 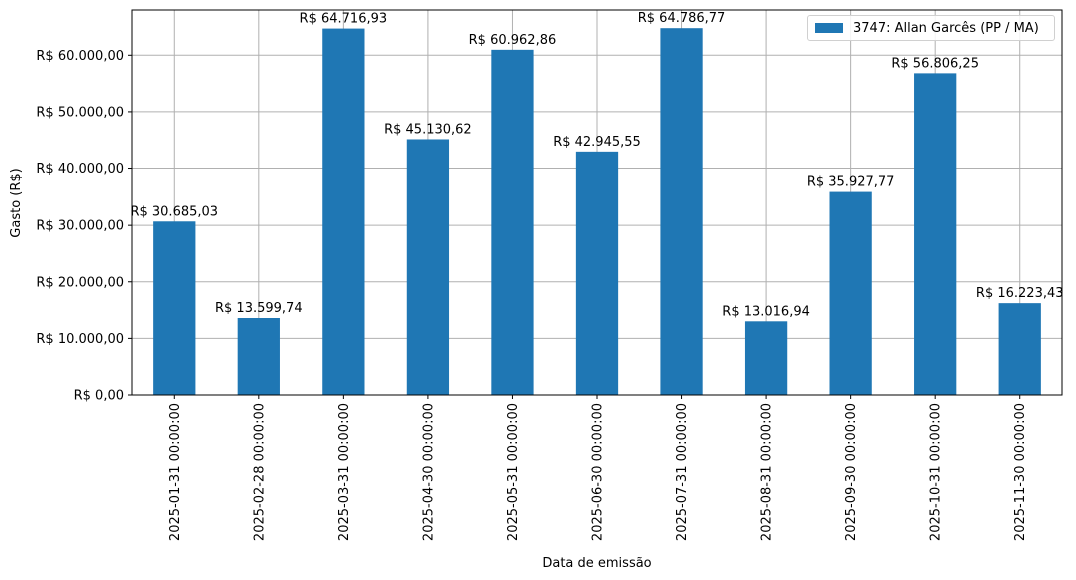 What do you see at coordinates (766, 311) in the screenshot?
I see `bar-value-label: R$ 13.016,94` at bounding box center [766, 311].